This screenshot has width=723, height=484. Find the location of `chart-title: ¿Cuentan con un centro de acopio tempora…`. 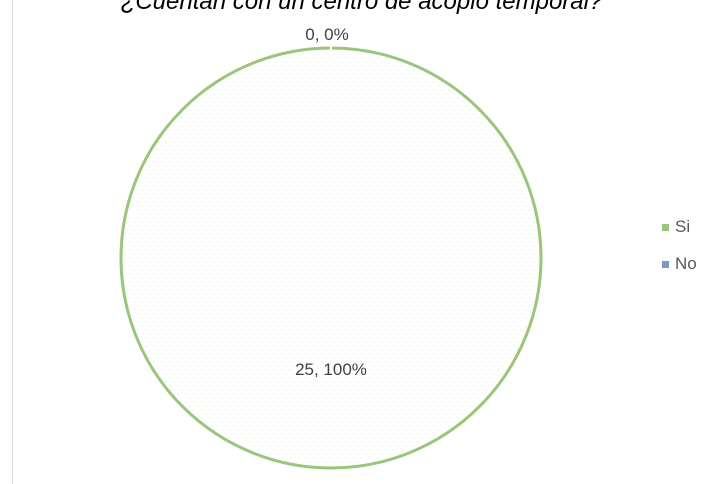

chart-title: ¿Cuentan con un centro de acopio tempora… is located at coordinates (361, 7).